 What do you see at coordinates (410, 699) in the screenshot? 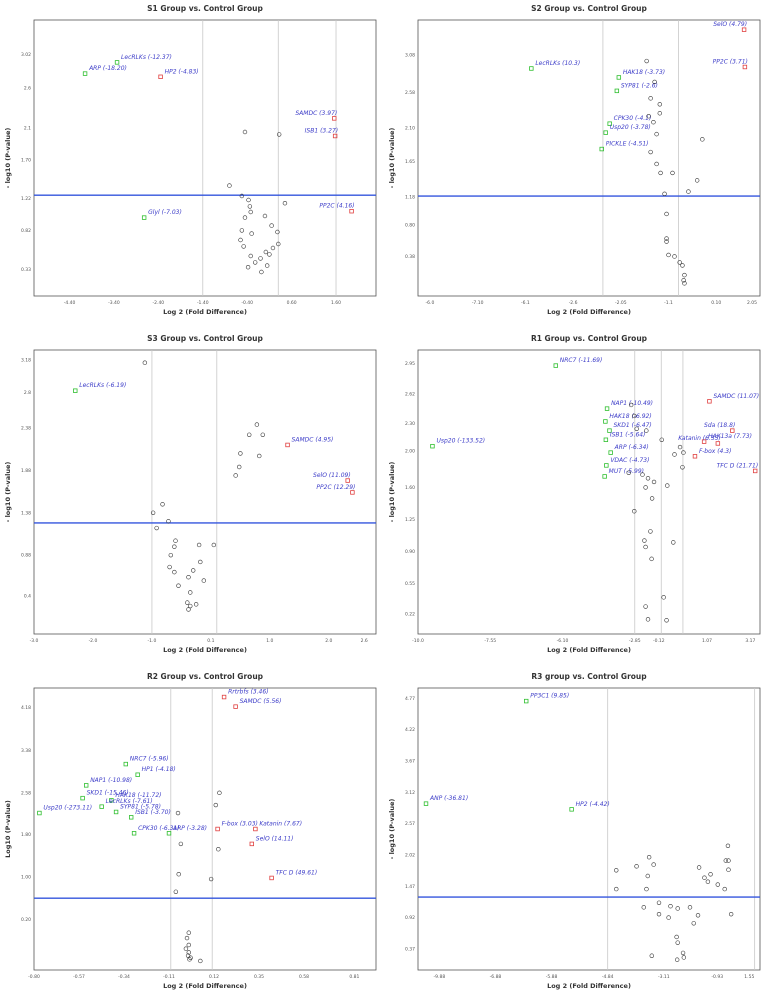
I see `y-tick-label: 4.77` at bounding box center [410, 699].